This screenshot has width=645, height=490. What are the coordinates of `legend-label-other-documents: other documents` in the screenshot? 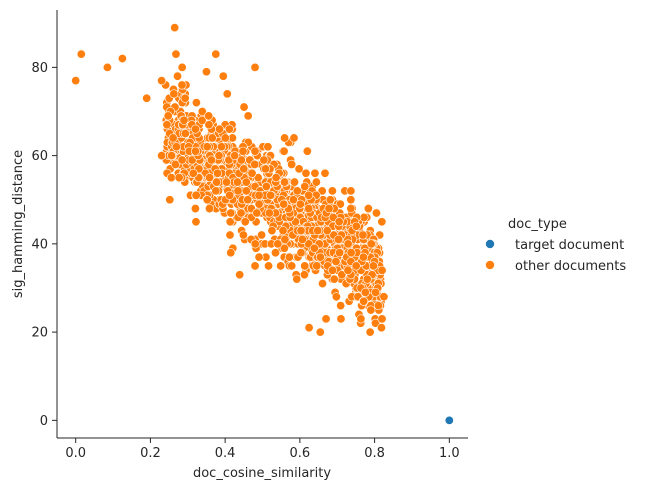 It's located at (570, 266).